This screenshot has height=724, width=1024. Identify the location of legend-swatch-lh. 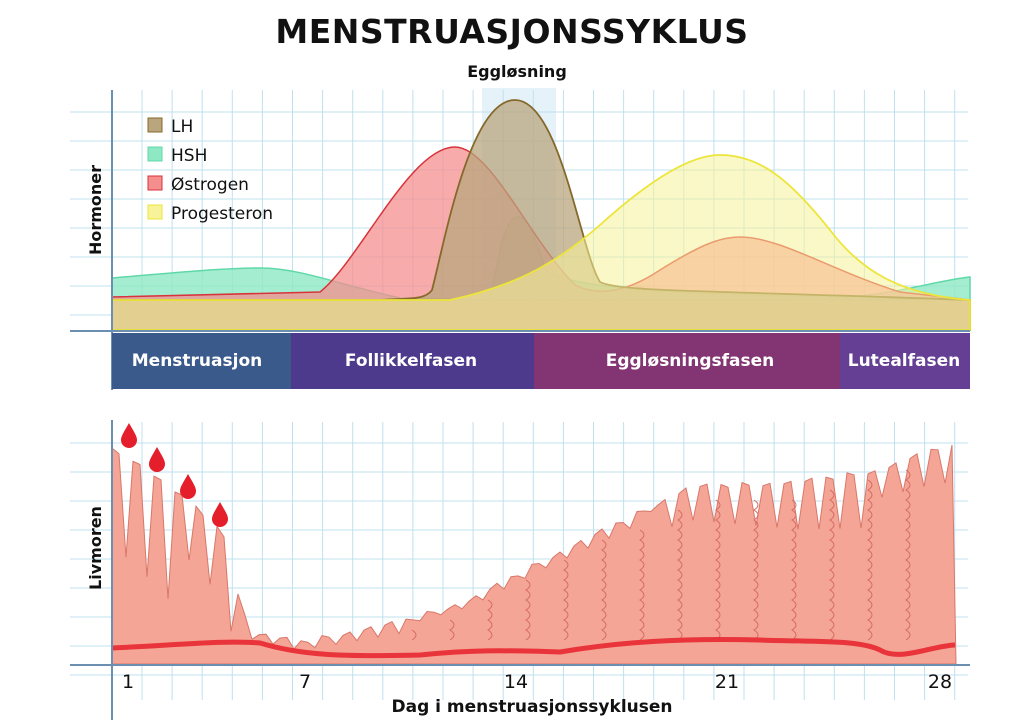
(155, 125).